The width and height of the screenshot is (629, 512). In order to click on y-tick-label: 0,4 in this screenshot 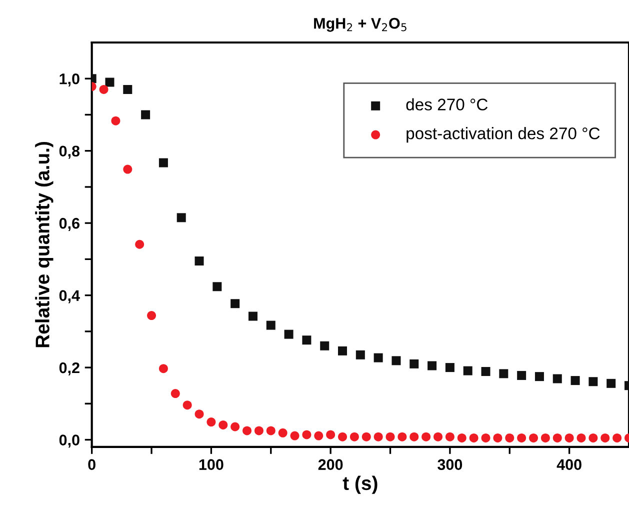, I will do `click(69, 297)`.